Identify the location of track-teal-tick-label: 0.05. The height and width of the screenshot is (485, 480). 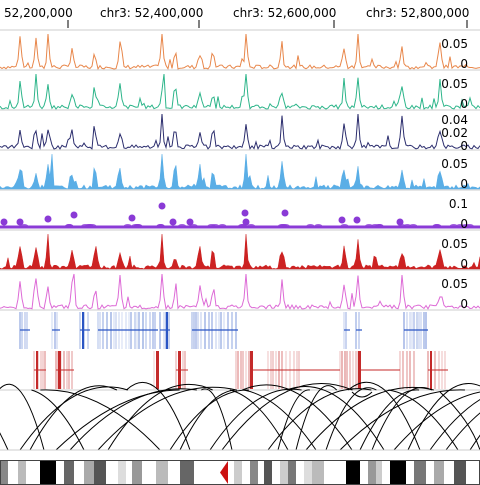
(454, 84).